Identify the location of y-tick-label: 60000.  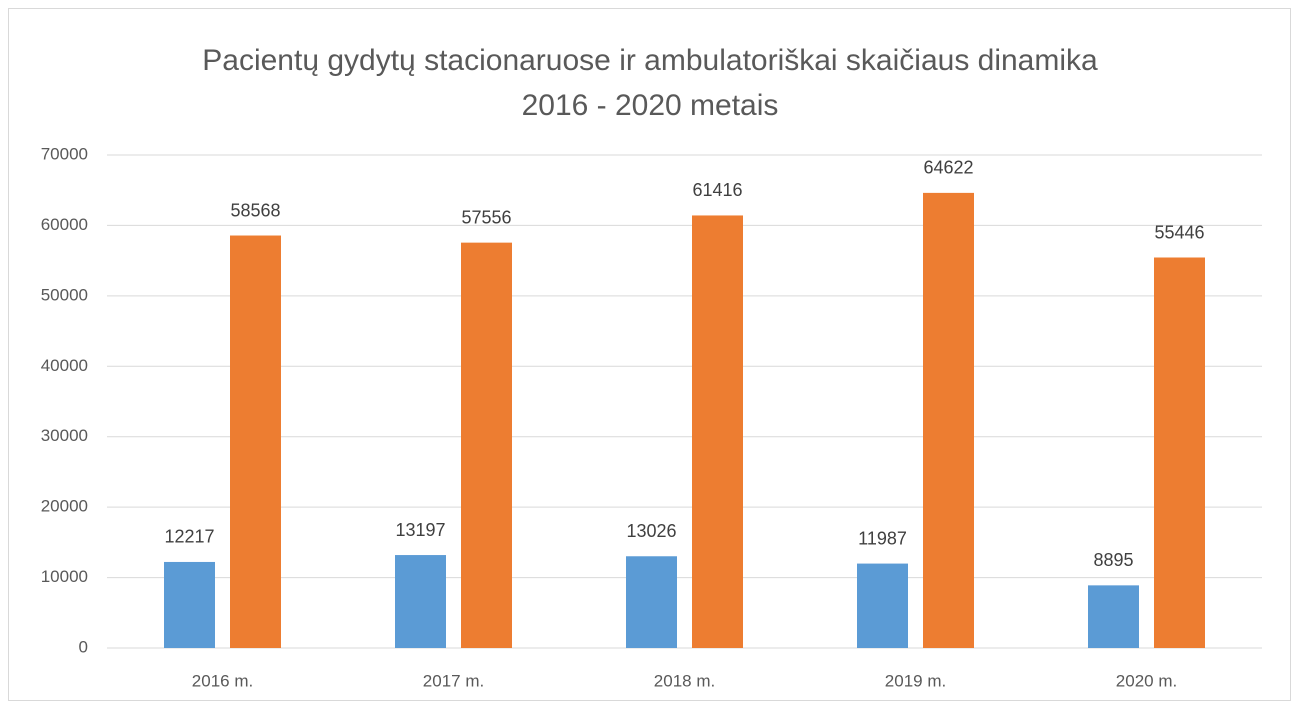
(64, 224).